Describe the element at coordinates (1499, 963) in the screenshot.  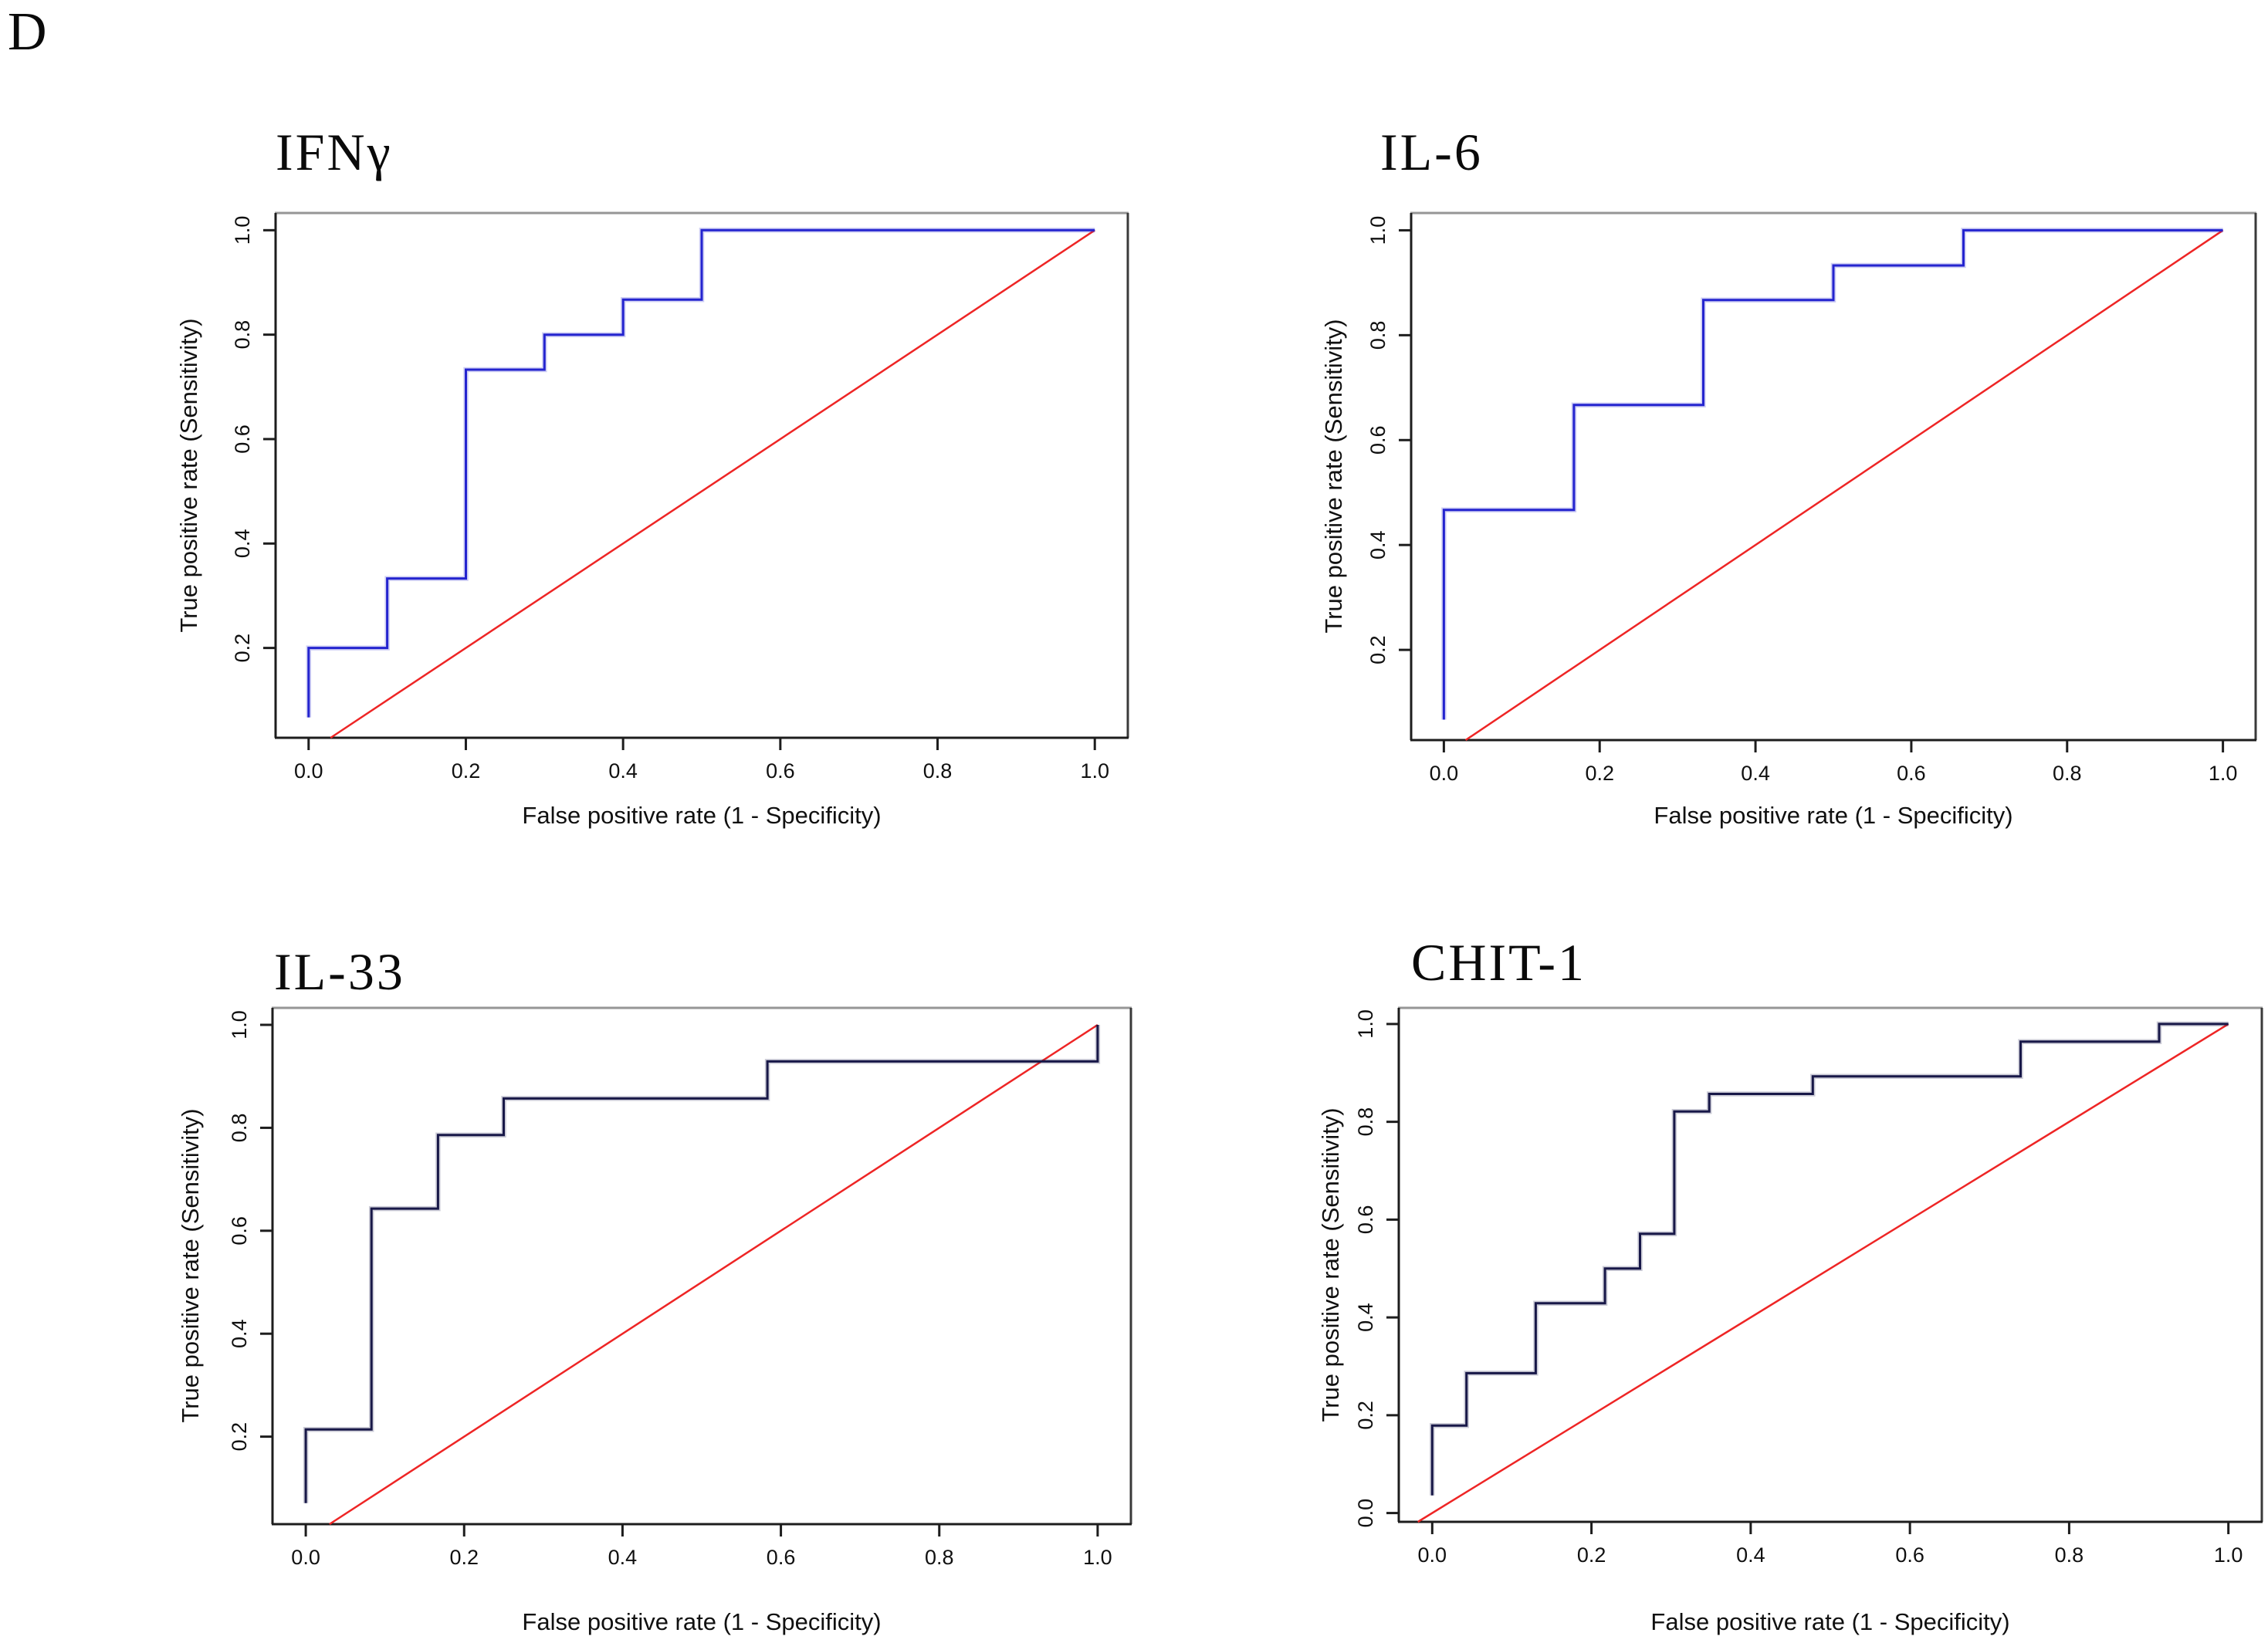
I see `panel-title-chit1: CHIT-1` at that location.